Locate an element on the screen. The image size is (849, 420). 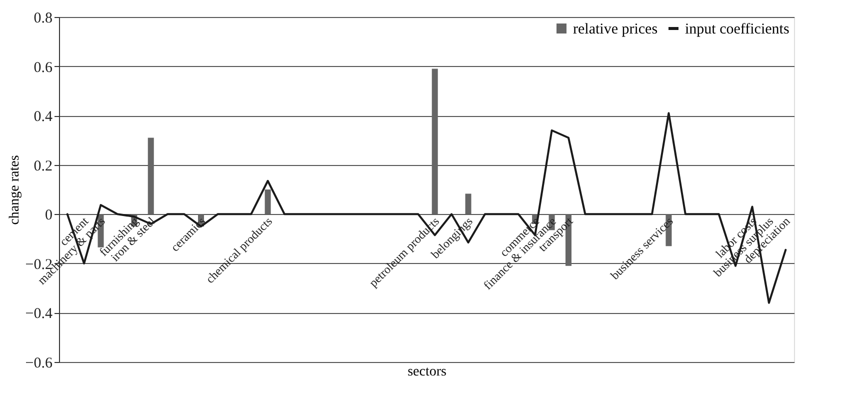
x-axis-title: sectors is located at coordinates (427, 372).